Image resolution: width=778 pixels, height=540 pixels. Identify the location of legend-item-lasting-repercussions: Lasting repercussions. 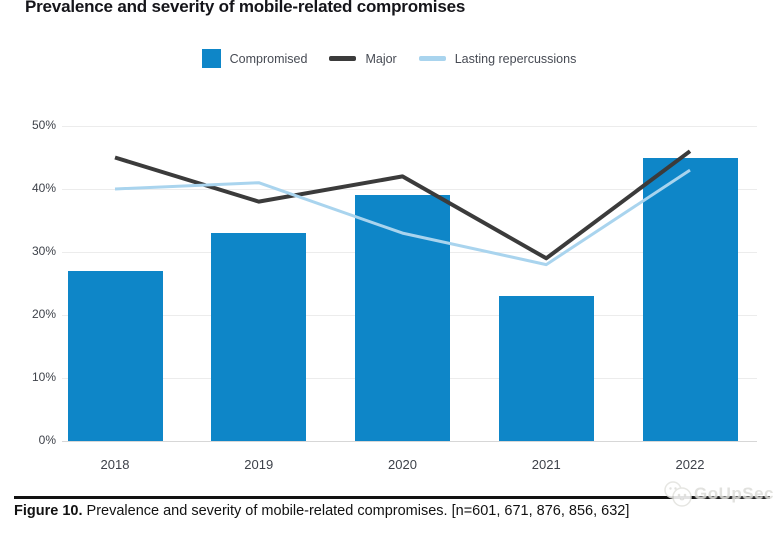
(497, 58).